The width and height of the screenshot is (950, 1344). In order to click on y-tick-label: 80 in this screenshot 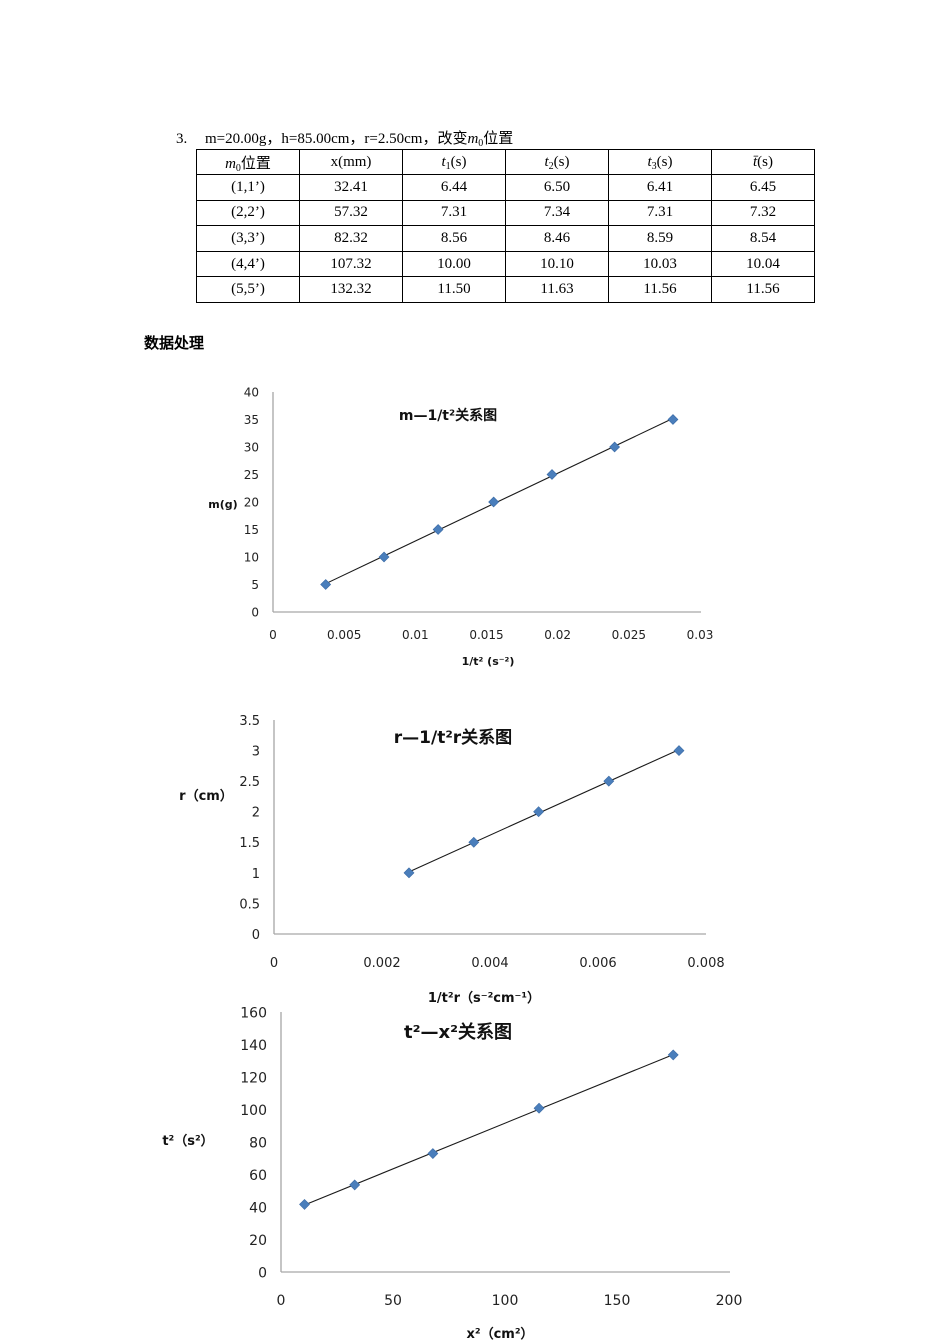, I will do `click(258, 1143)`.